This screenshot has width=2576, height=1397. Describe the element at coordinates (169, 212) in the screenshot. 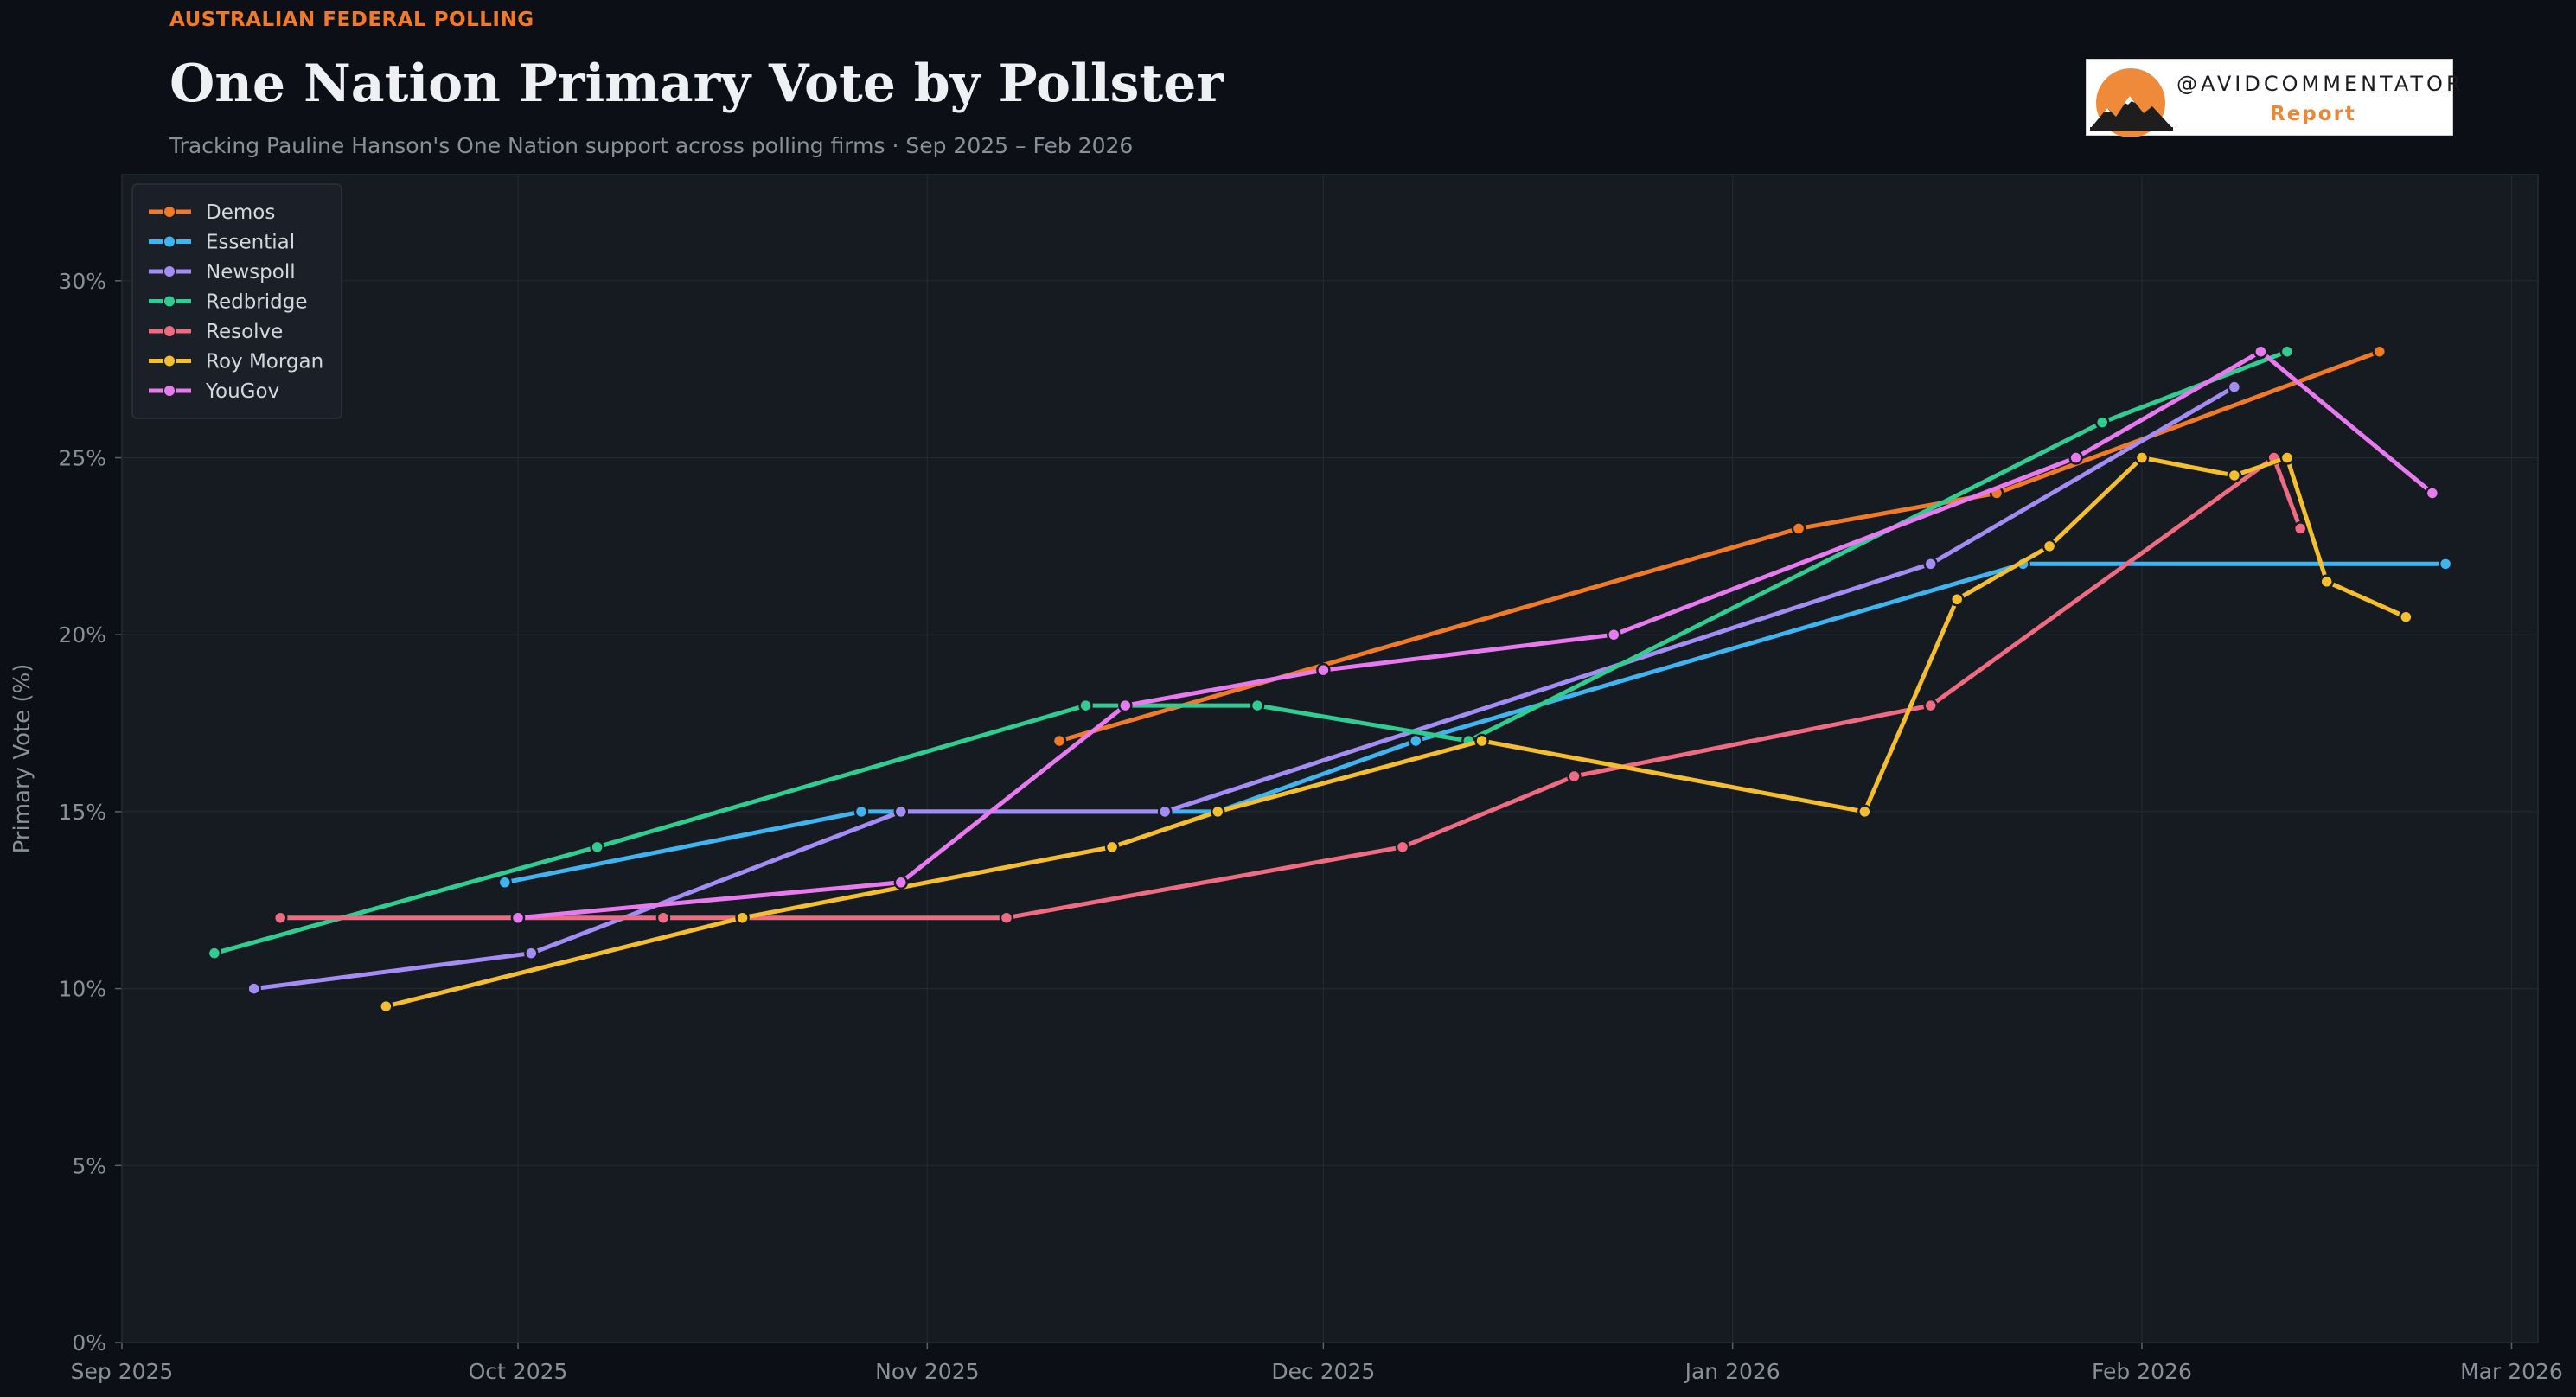

I see `legend-swatch-marker-demos` at that location.